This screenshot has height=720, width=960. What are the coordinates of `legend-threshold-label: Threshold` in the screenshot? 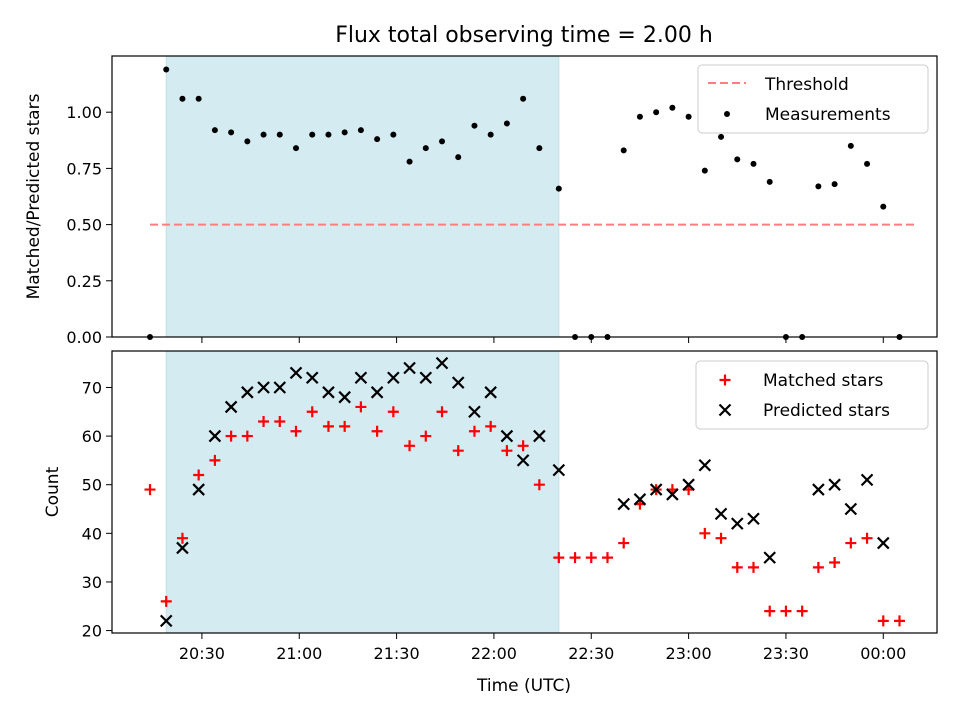 It's located at (806, 85).